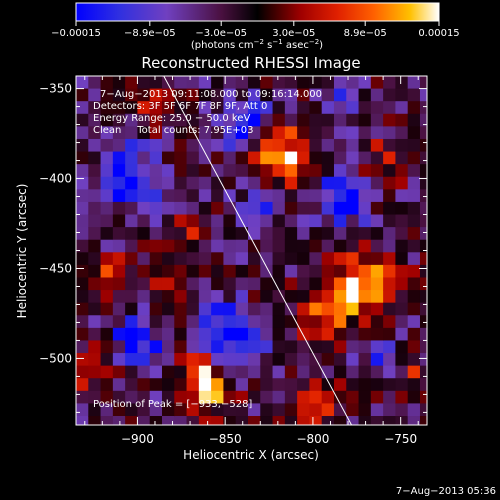 The width and height of the screenshot is (500, 500). Describe the element at coordinates (150, 33) in the screenshot. I see `colorbar-tick-label: −8.9e−05` at that location.